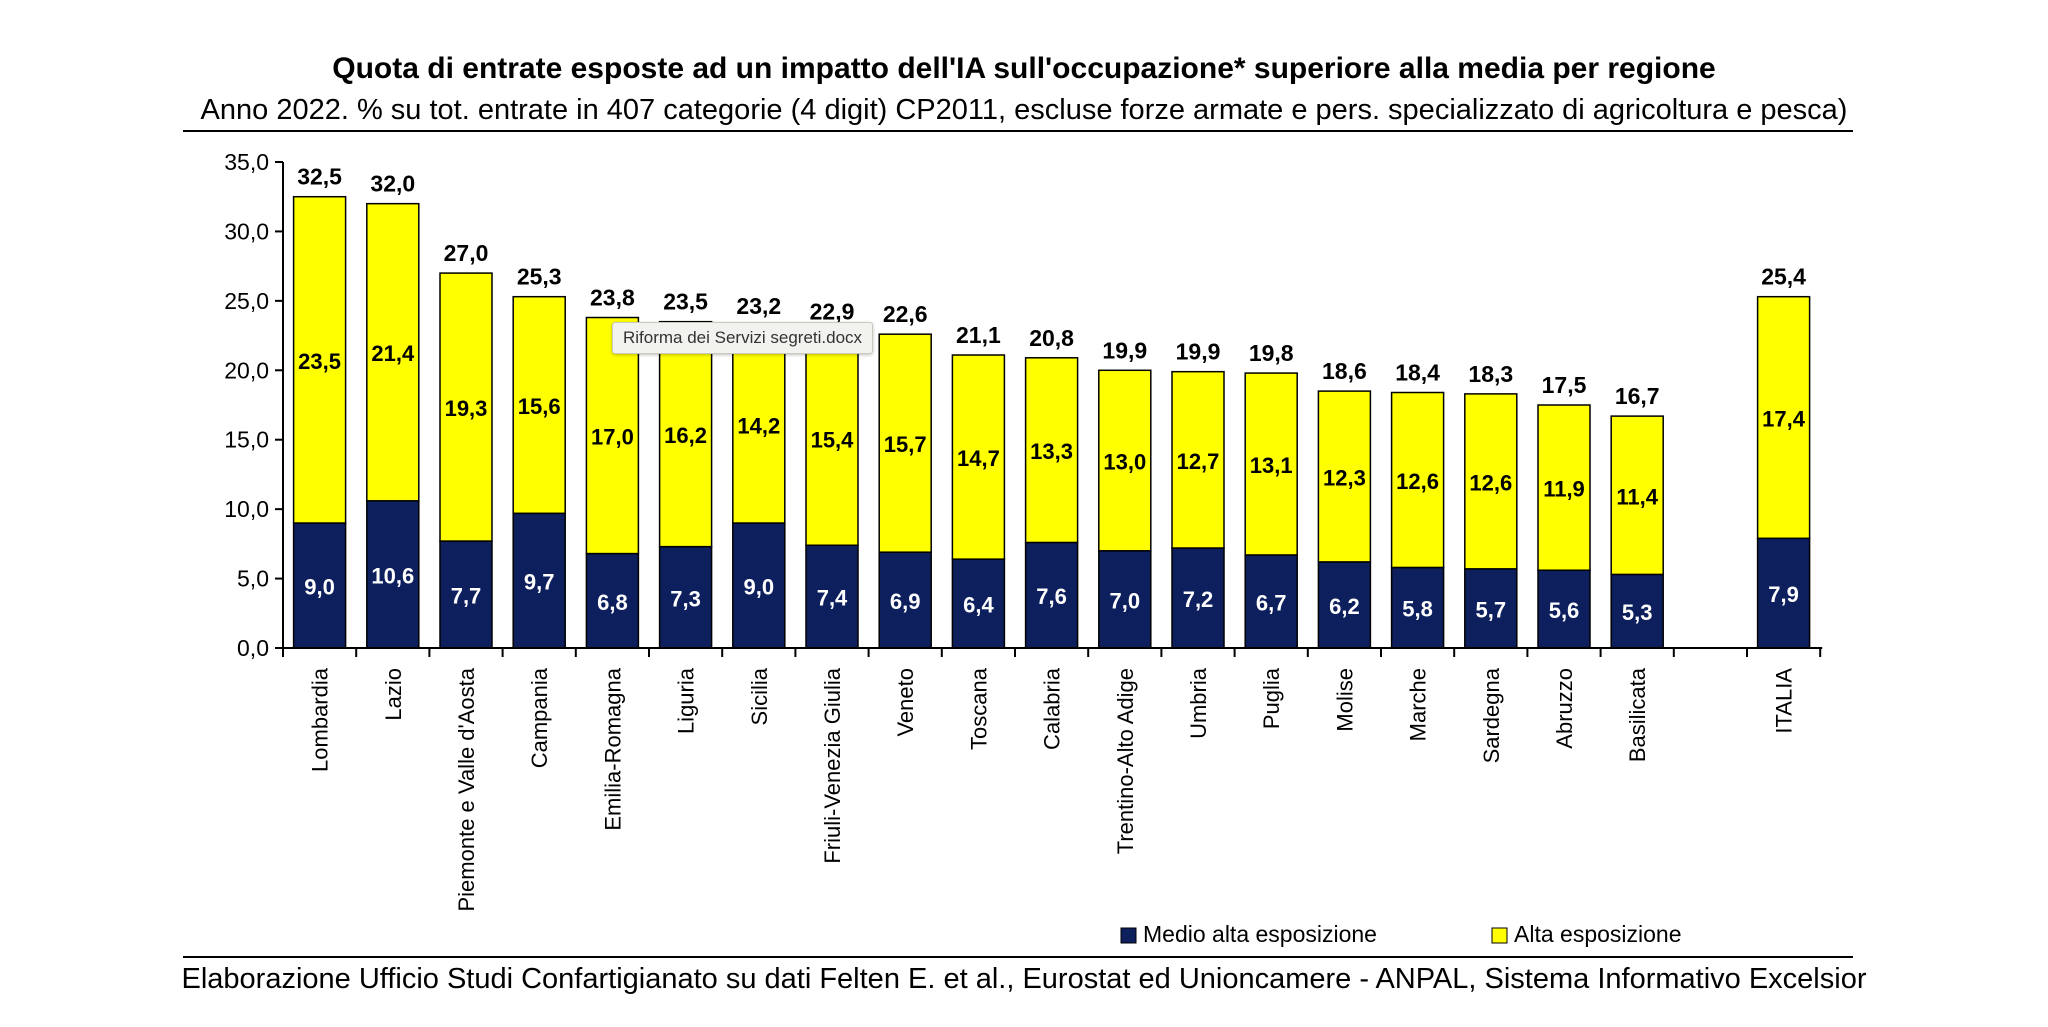 The width and height of the screenshot is (2048, 1027). Describe the element at coordinates (1051, 338) in the screenshot. I see `total-label: 20,8` at that location.